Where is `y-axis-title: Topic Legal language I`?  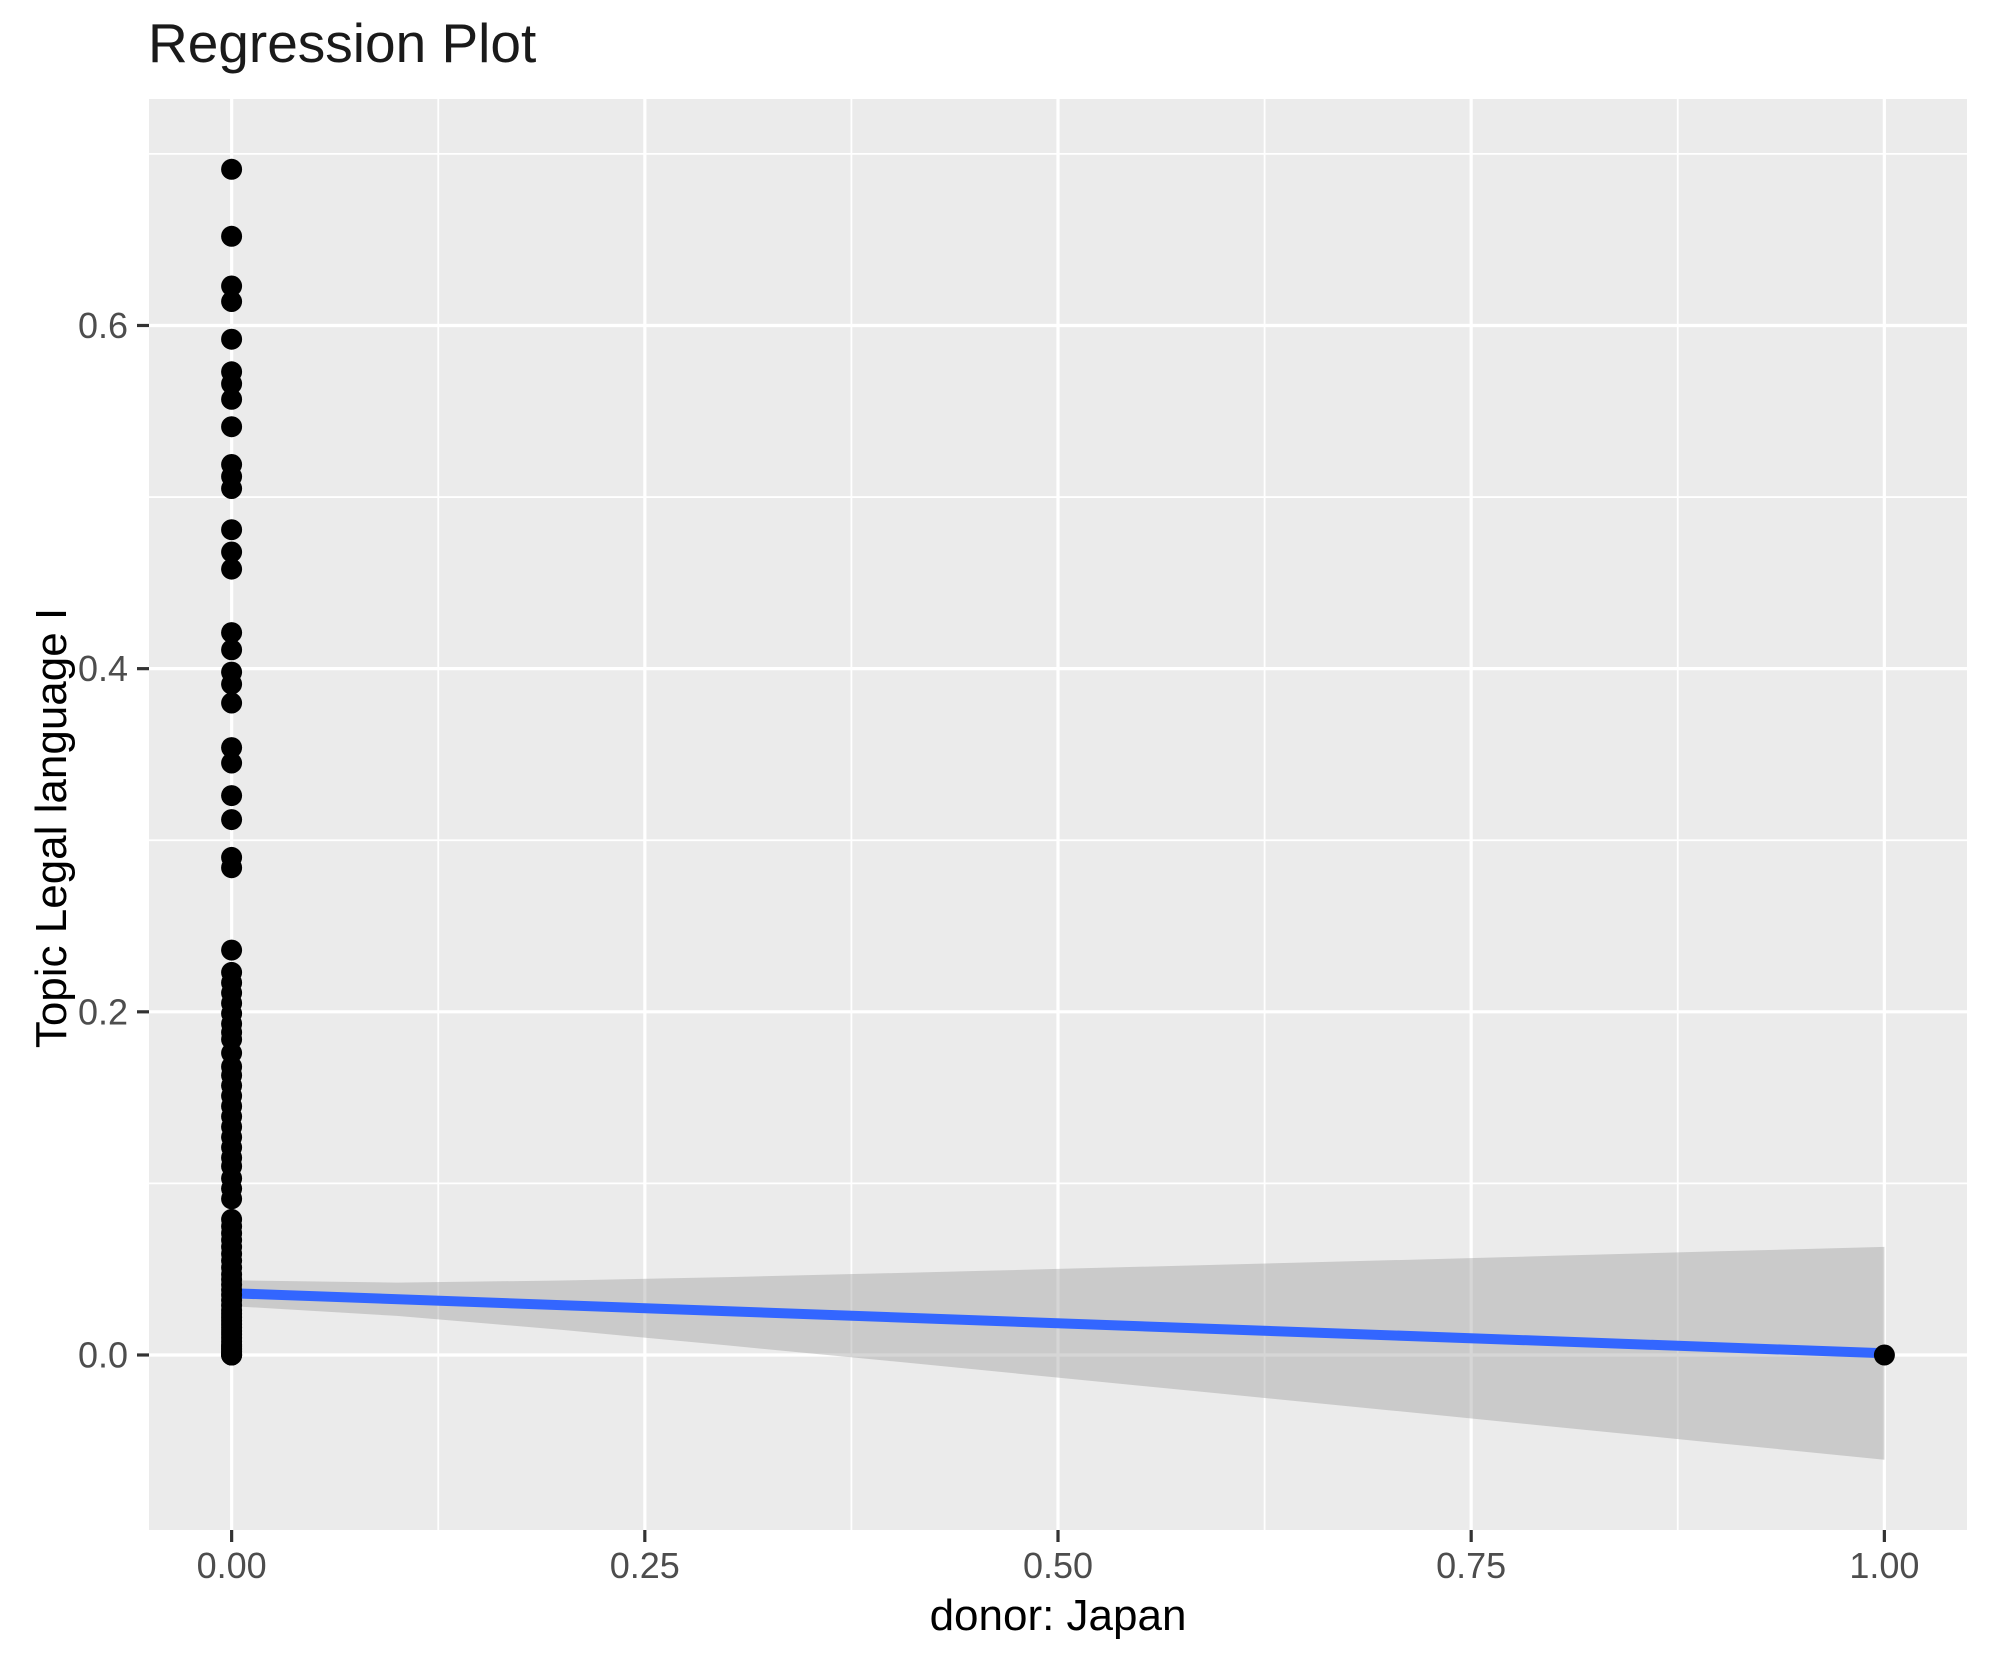
y-axis-title: Topic Legal language I is located at coordinates (51, 828).